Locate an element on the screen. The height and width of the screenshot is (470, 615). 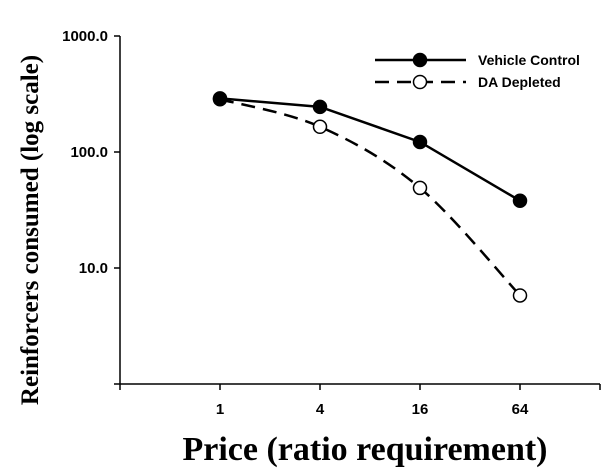
x-tick-label: 16 is located at coordinates (420, 409).